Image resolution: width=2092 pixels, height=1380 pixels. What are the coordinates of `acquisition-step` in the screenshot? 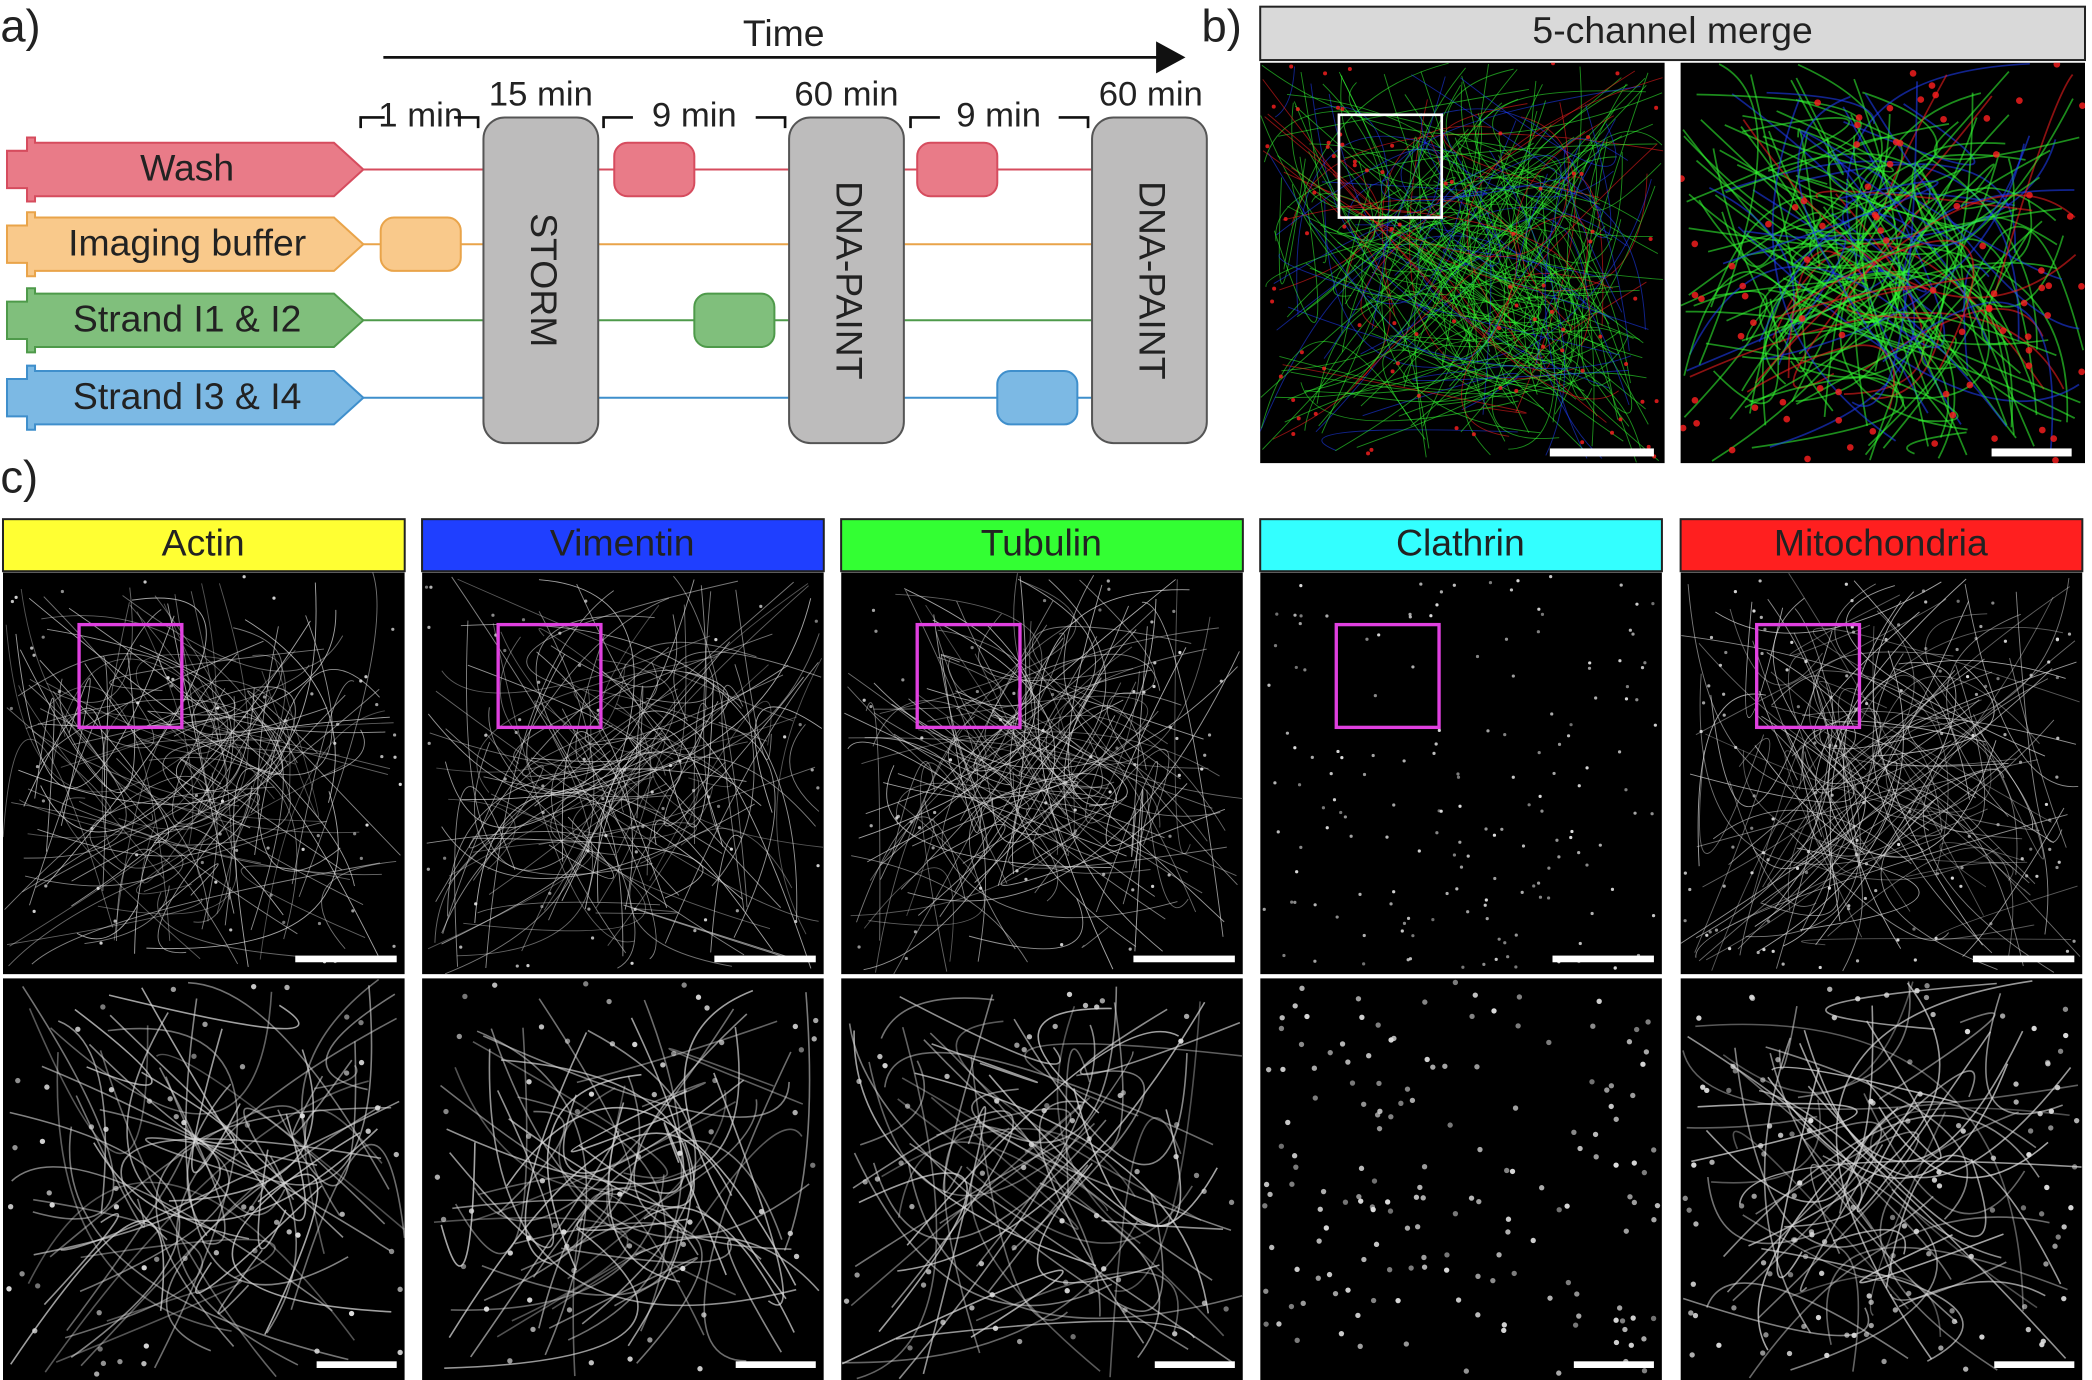 It's located at (846, 280).